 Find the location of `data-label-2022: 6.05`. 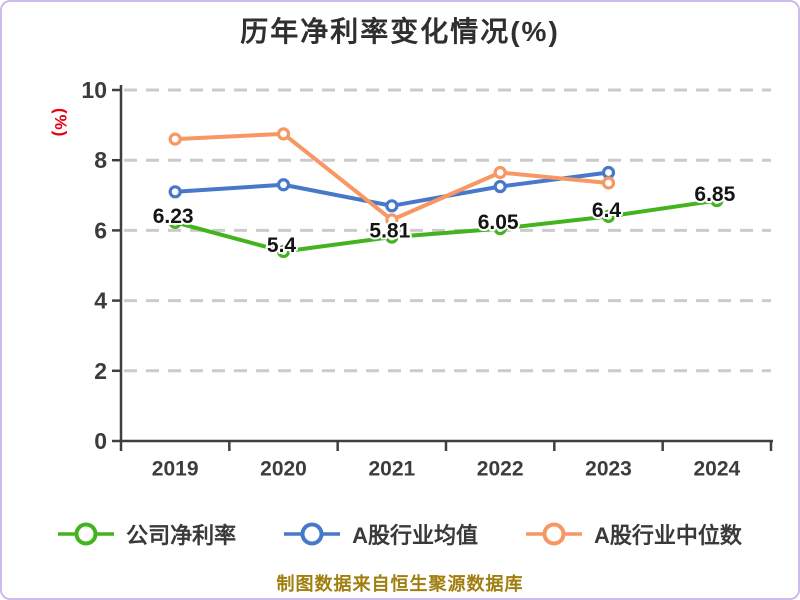

data-label-2022: 6.05 is located at coordinates (498, 222).